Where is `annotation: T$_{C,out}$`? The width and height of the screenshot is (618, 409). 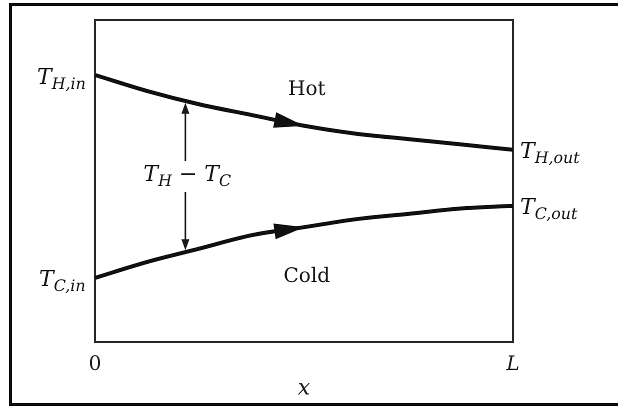 annotation: T$_{C,out}$ is located at coordinates (549, 209).